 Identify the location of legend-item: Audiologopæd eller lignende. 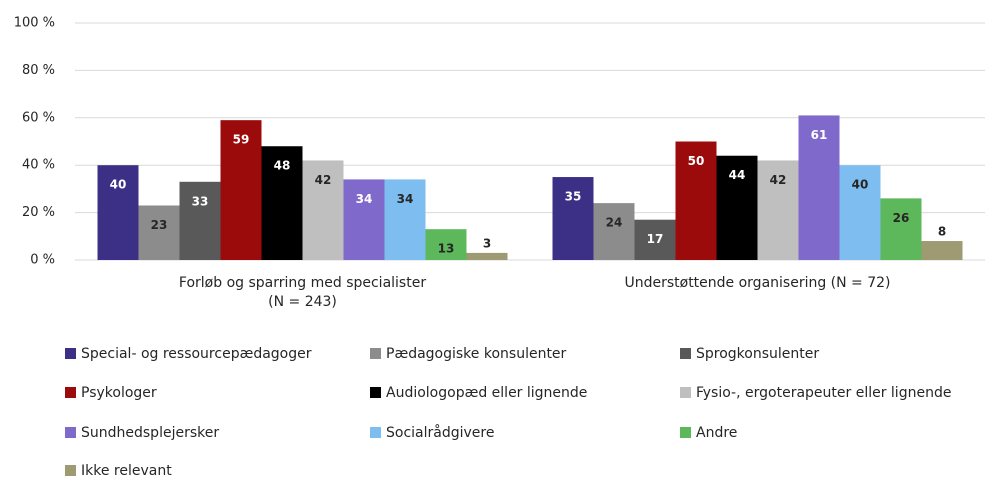
(478, 393).